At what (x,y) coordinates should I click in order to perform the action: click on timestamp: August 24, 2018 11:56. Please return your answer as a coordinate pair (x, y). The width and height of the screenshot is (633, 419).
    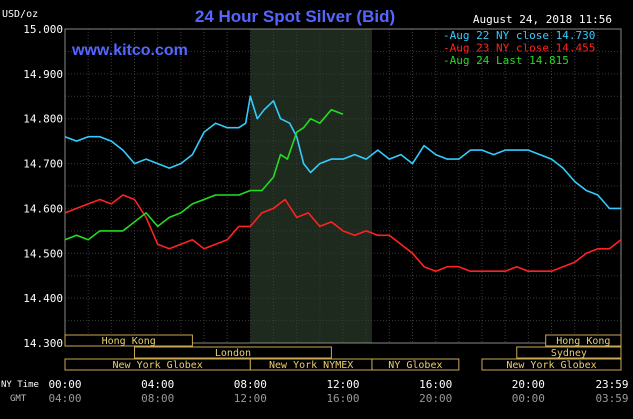
    Looking at the image, I should click on (542, 19).